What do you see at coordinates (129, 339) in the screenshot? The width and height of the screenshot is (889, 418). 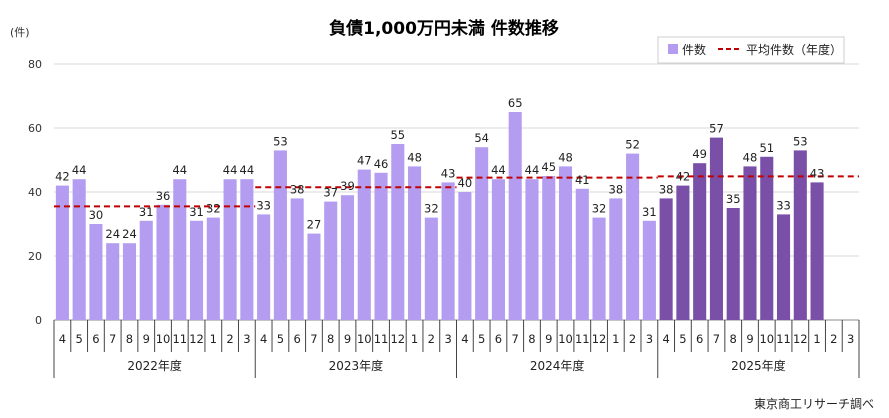 I see `x-tick-label: 8` at bounding box center [129, 339].